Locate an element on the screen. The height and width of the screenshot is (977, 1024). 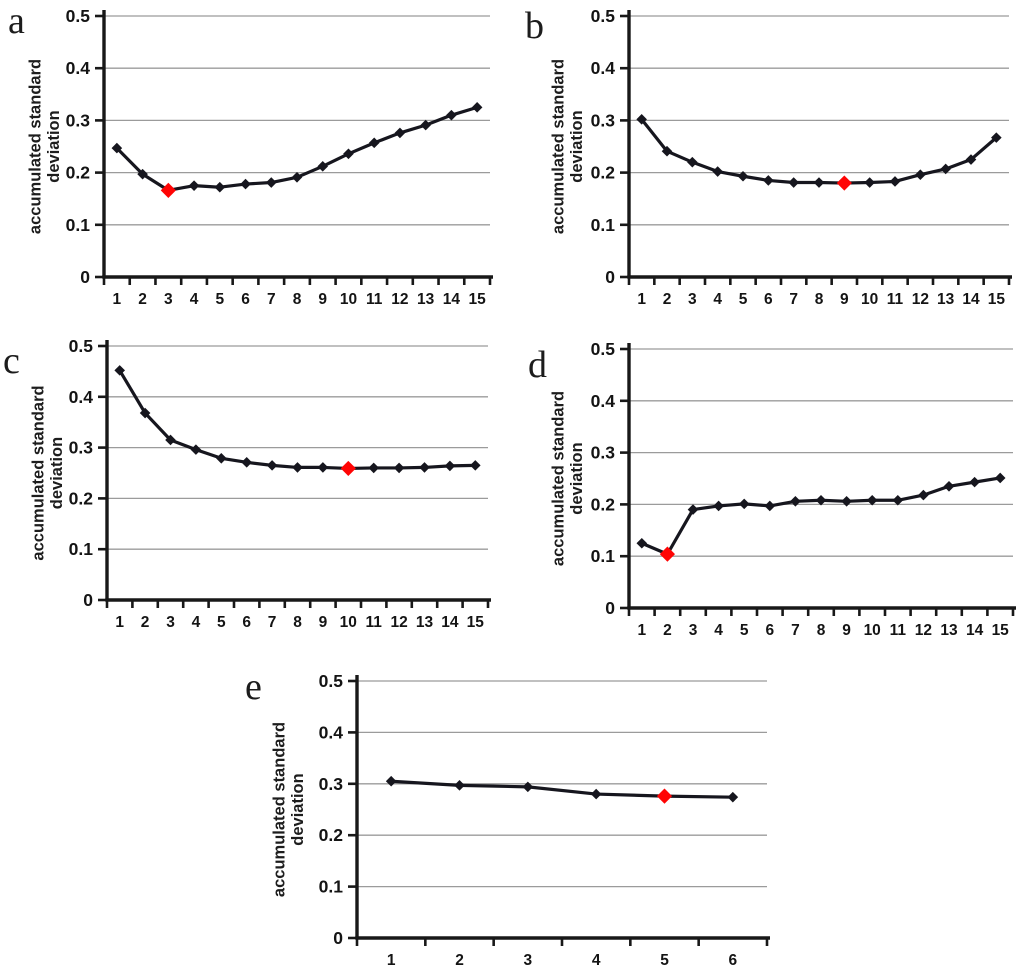
x-tick-label: 3 is located at coordinates (168, 299).